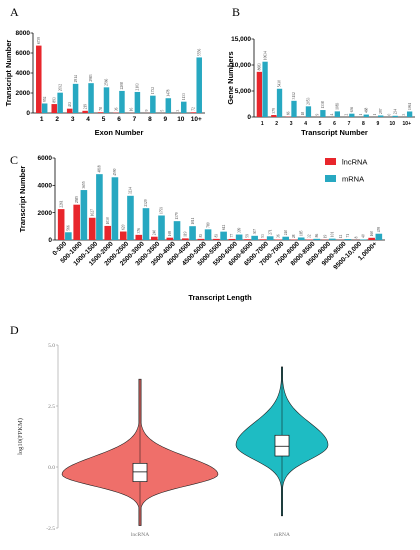 The image size is (420, 550). Describe the element at coordinates (169, 92) in the screenshot. I see `bar-value-label: 1478` at that location.